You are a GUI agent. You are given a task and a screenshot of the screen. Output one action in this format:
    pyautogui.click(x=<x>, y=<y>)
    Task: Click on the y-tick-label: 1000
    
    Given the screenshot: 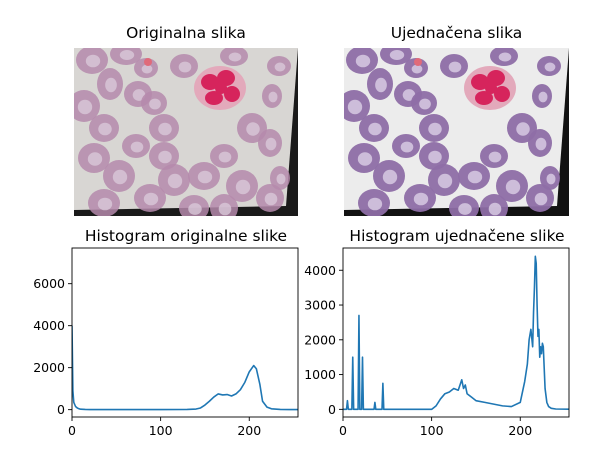 What is the action you would take?
    pyautogui.click(x=320, y=374)
    